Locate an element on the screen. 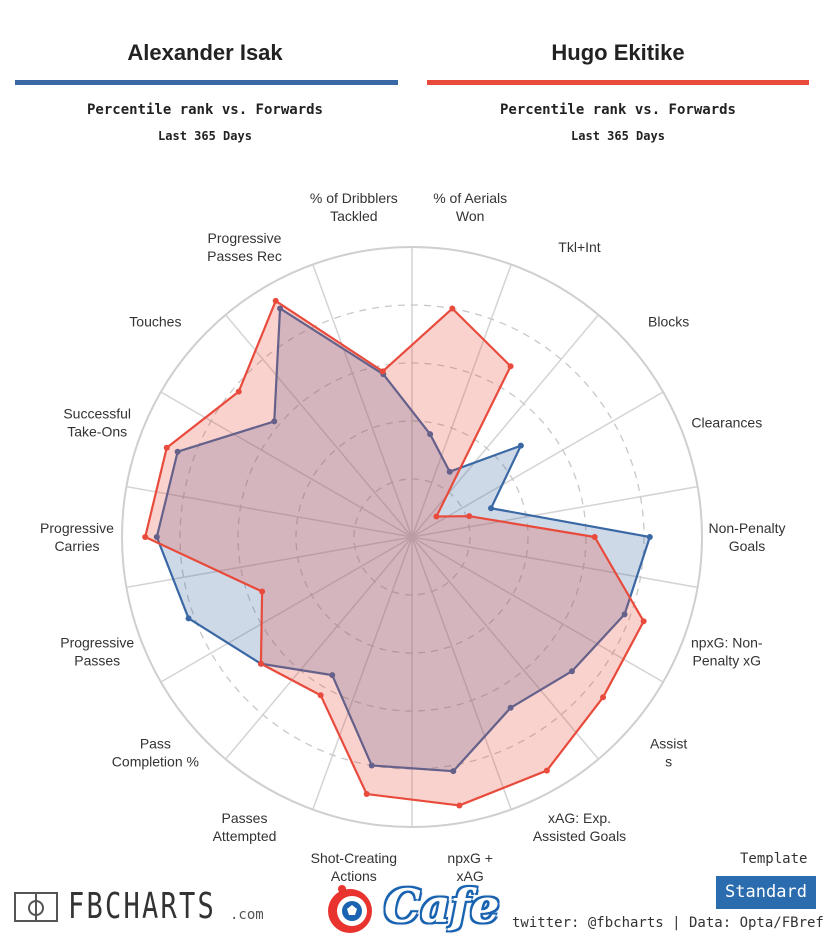 This screenshot has width=823, height=945. axis-label: Non-Penalty Goals is located at coordinates (746, 537).